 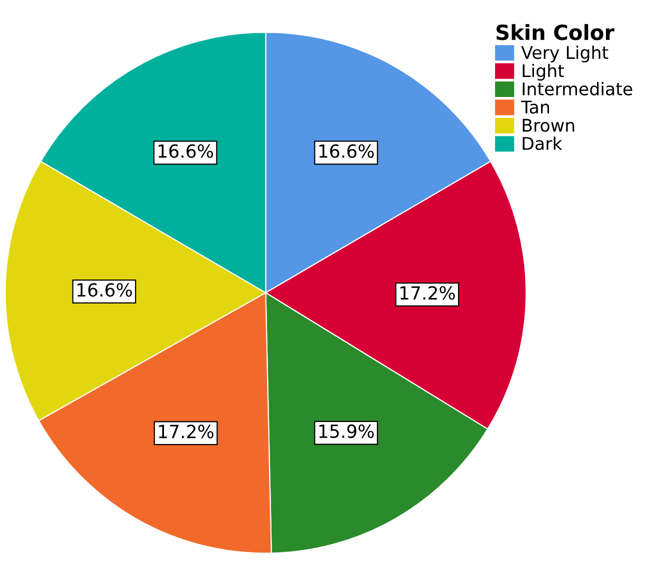 What do you see at coordinates (542, 143) in the screenshot?
I see `legend-label: Dark` at bounding box center [542, 143].